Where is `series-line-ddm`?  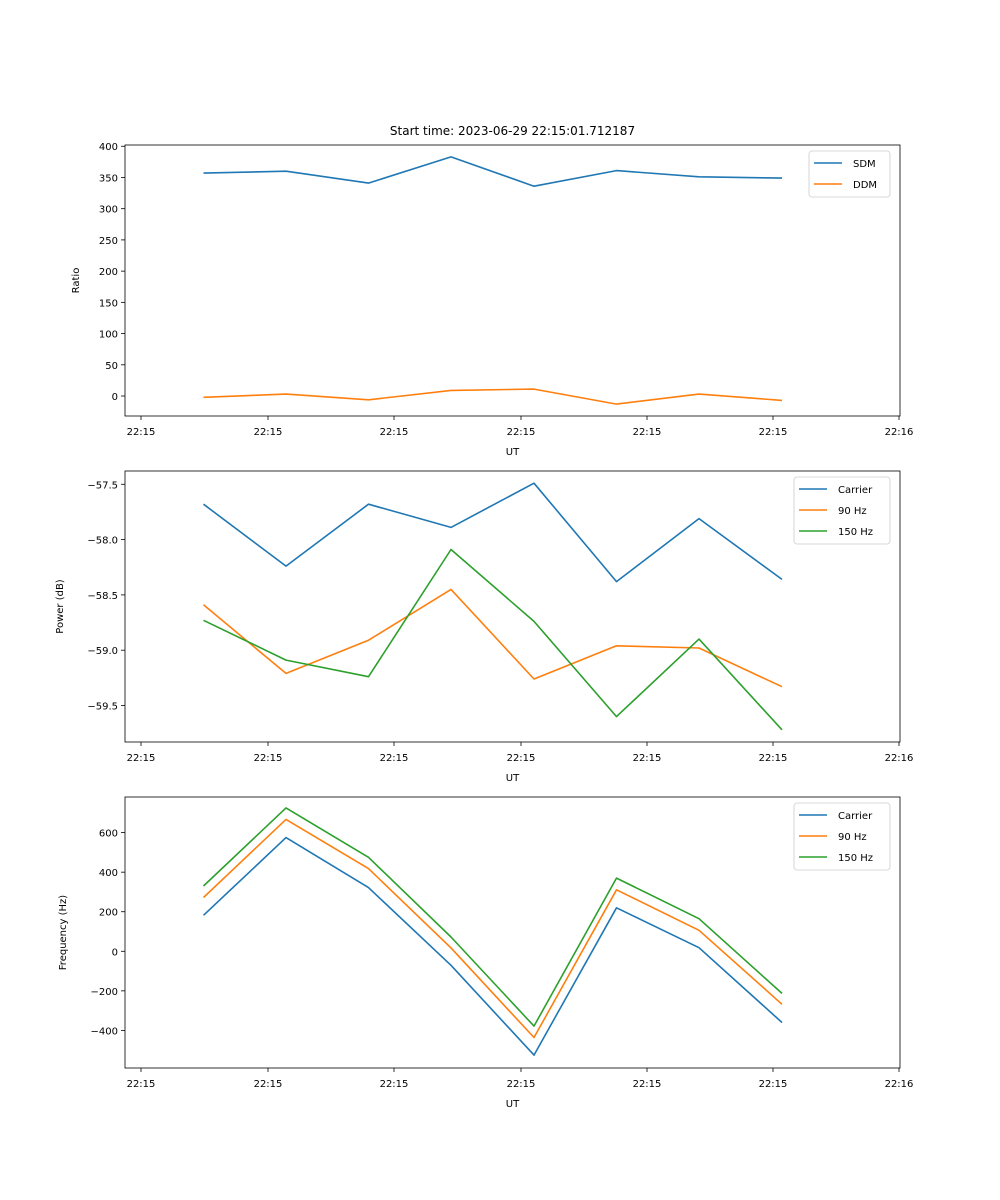
series-line-ddm is located at coordinates (493, 396).